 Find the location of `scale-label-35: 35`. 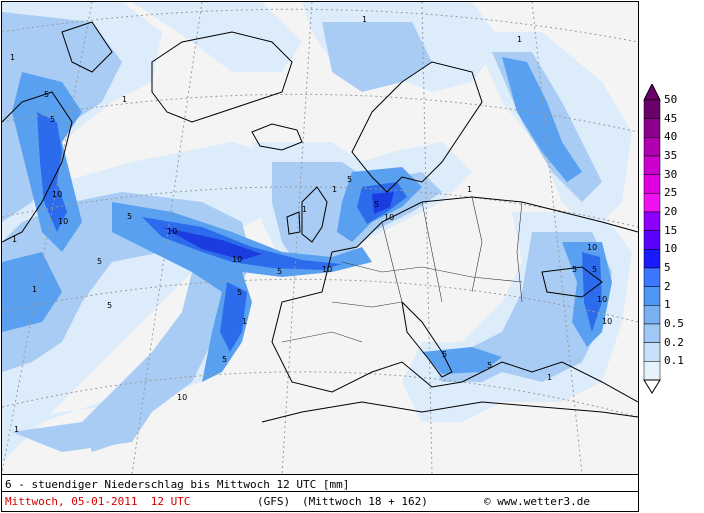

scale-label-35: 35 is located at coordinates (671, 155).